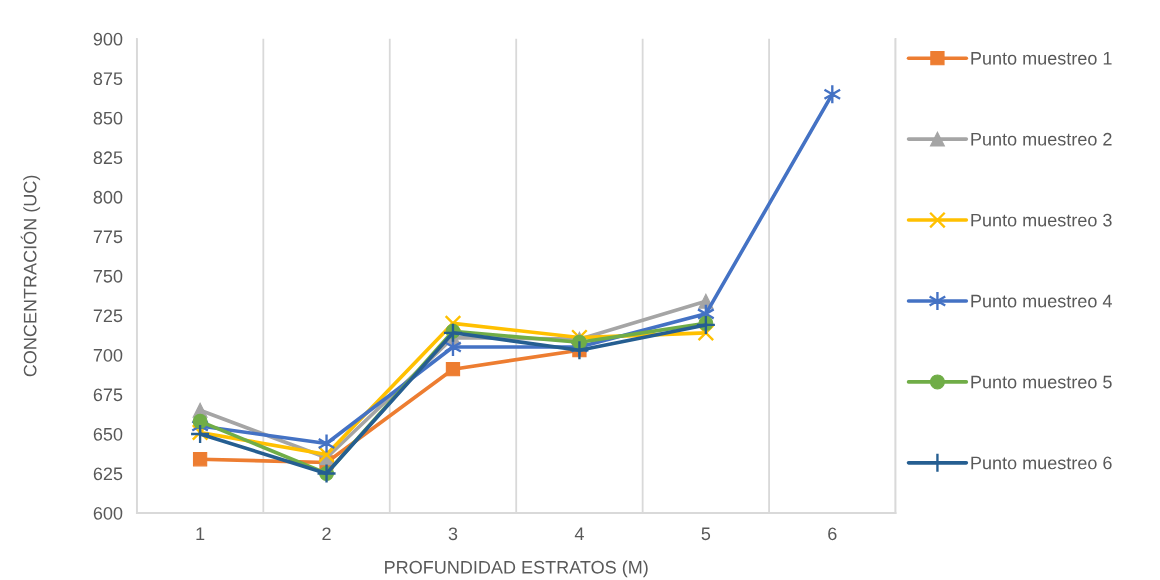 This screenshot has width=1160, height=580. Describe the element at coordinates (108, 158) in the screenshot. I see `y-tick-label: 825` at that location.